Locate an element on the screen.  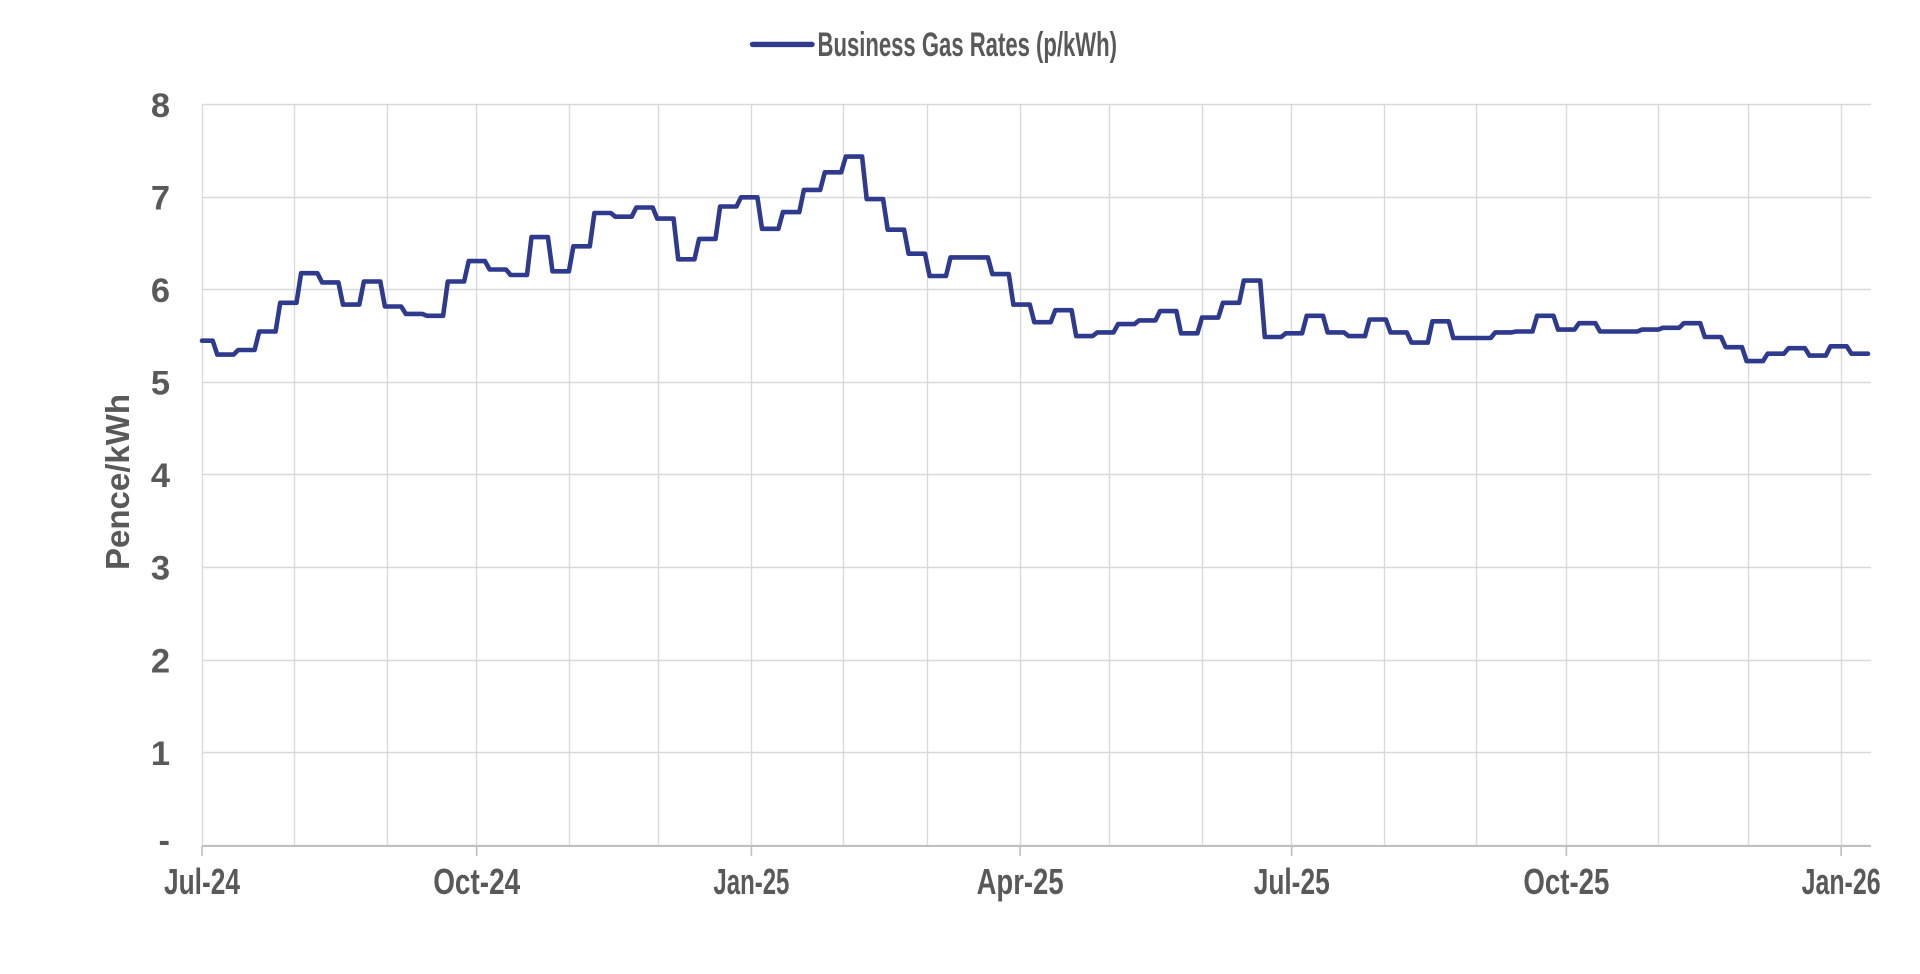
svg-text: Jul-24 is located at coordinates (202, 881).